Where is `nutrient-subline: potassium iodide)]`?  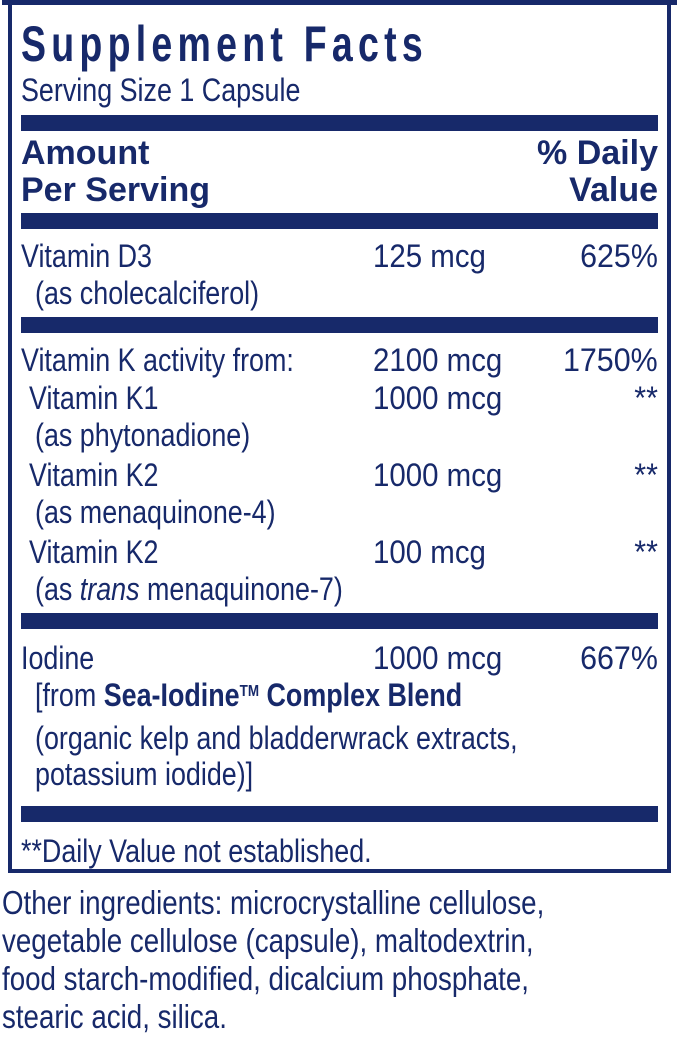 nutrient-subline: potassium iodide)] is located at coordinates (339, 774).